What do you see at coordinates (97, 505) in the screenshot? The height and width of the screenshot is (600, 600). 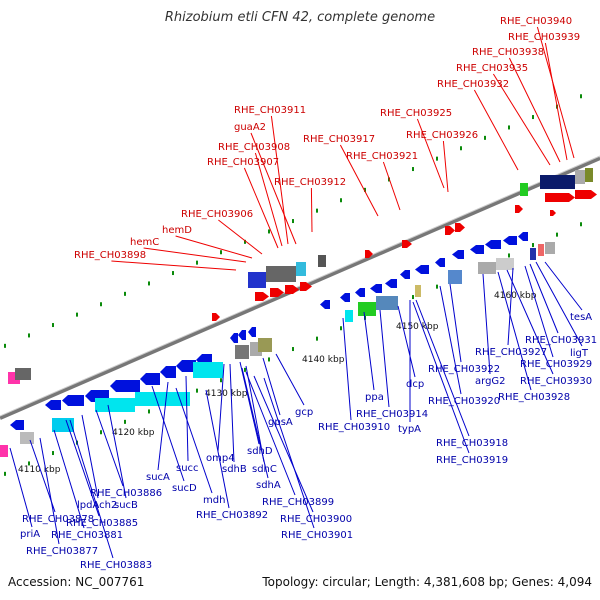 I see `gene-label: lpdAch2` at bounding box center [97, 505].